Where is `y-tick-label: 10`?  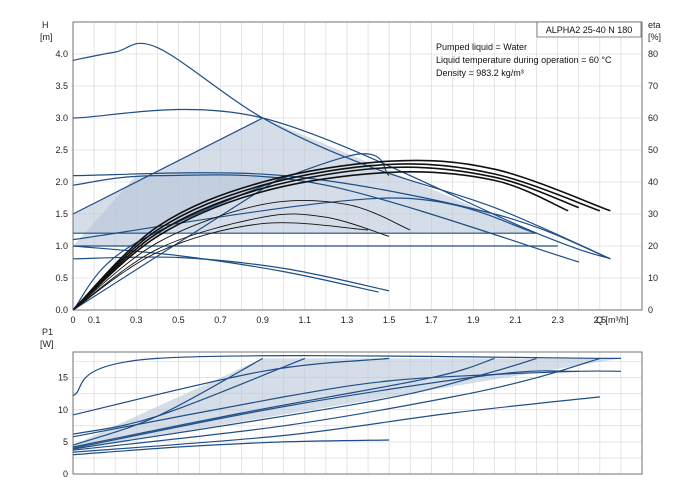
y-tick-label: 10 is located at coordinates (63, 410).